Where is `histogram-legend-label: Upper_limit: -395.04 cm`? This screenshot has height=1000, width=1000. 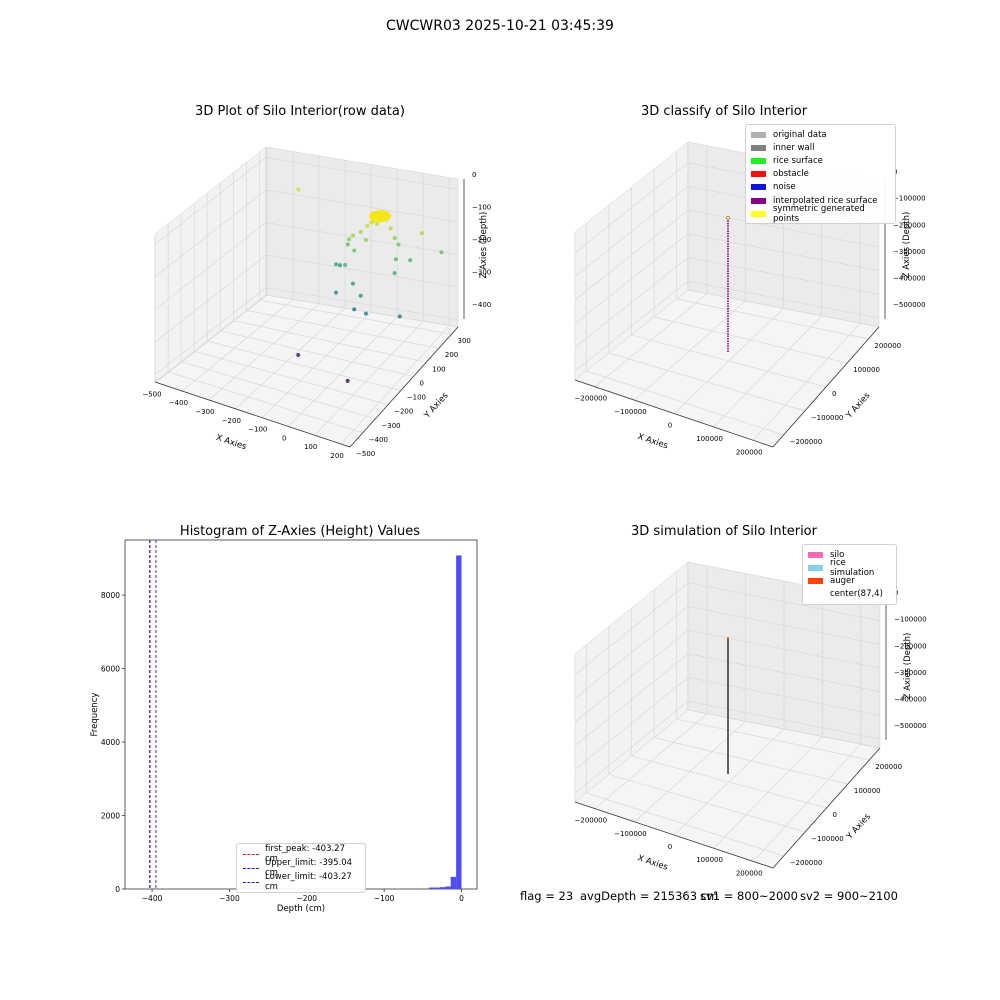
histogram-legend-label: Upper_limit: -395.04 cm is located at coordinates (309, 868).